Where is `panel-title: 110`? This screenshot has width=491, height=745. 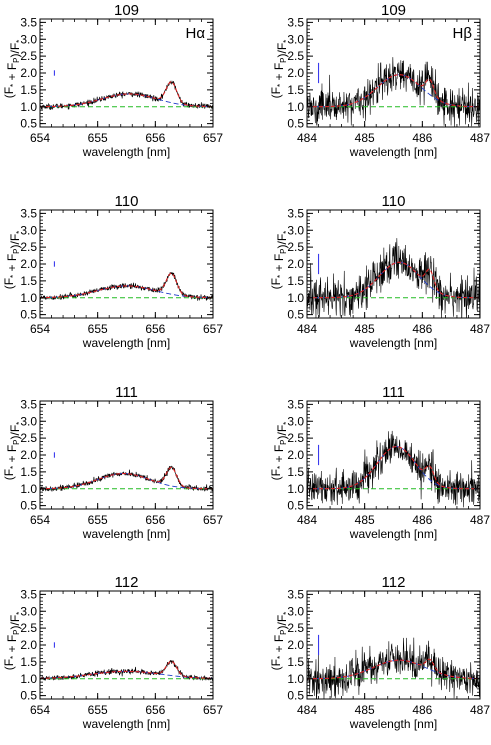
panel-title: 110 is located at coordinates (394, 201).